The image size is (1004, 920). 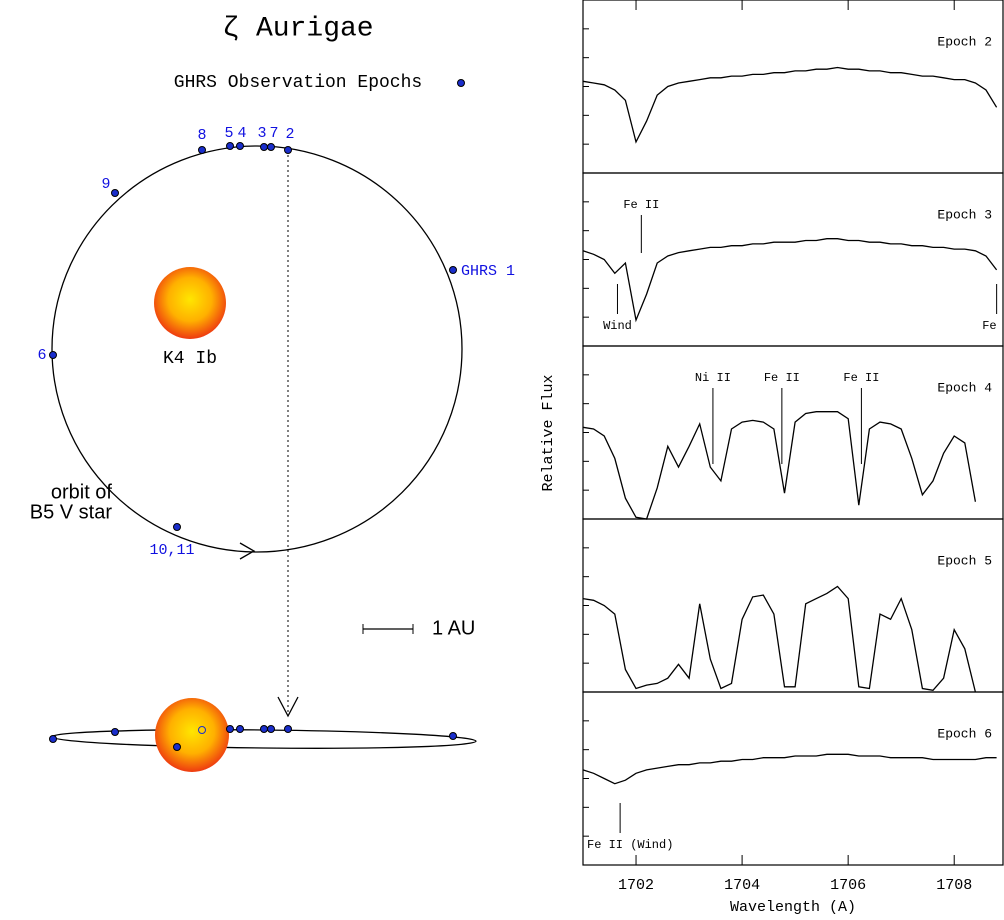 What do you see at coordinates (190, 303) in the screenshot?
I see `primary-star` at bounding box center [190, 303].